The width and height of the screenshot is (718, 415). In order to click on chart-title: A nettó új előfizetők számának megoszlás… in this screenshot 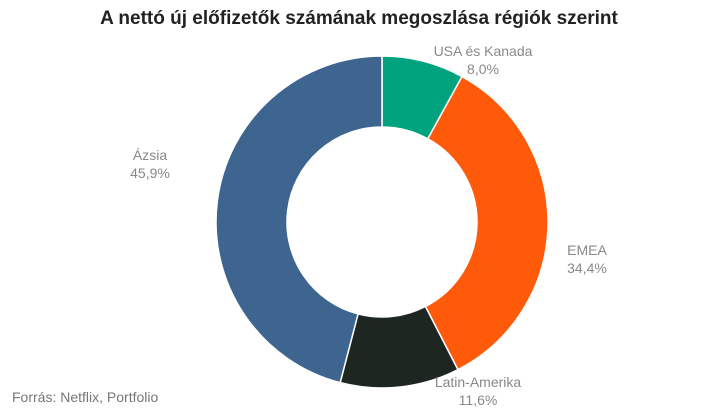, I will do `click(359, 18)`.